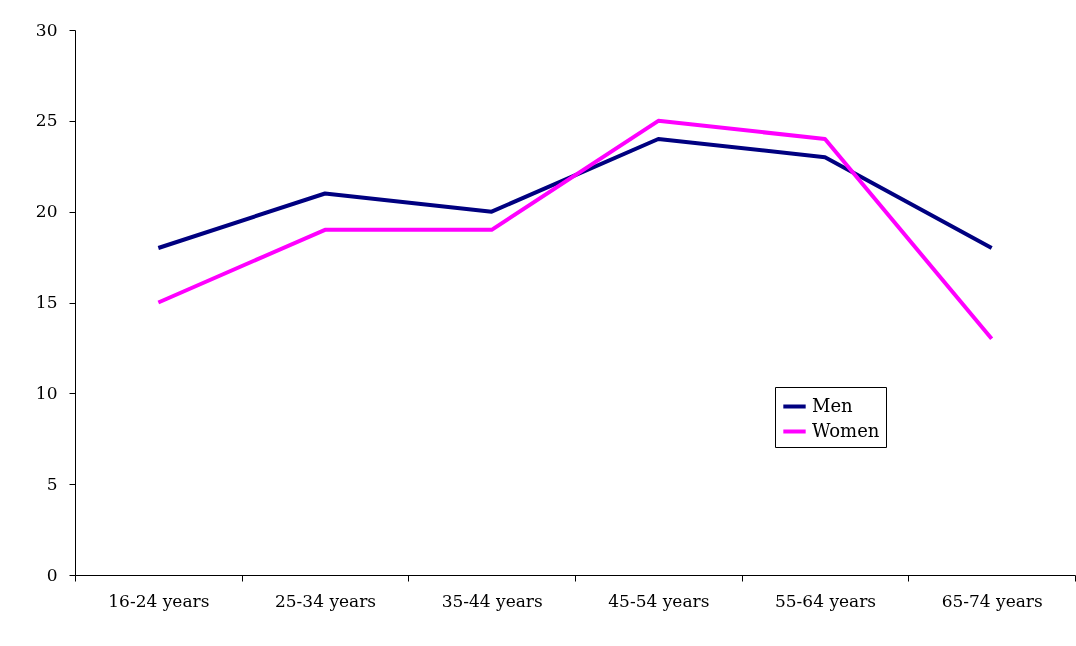 The image size is (1076, 646). I want to click on x-tick-label: 55-64 years, so click(825, 600).